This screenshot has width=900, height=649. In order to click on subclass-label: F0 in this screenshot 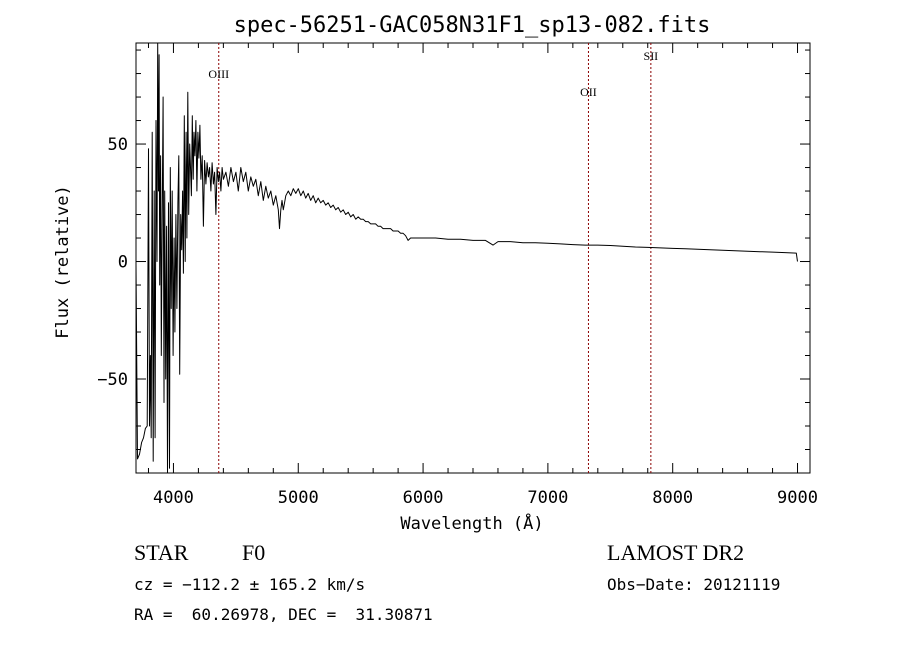, I will do `click(253, 552)`.